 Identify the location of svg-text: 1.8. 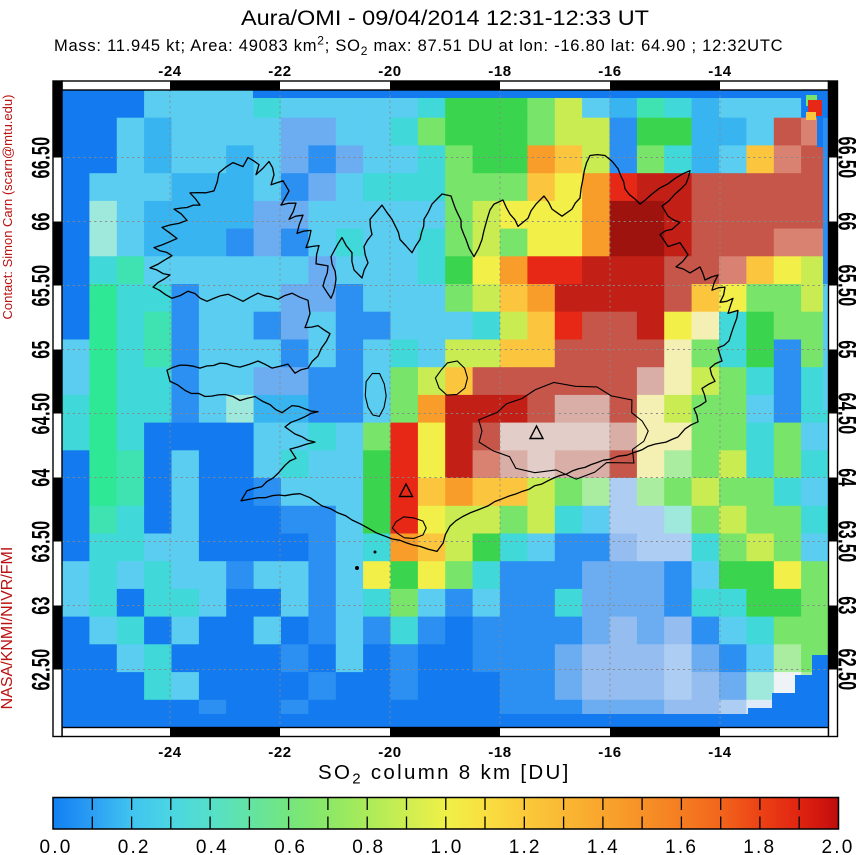
(759, 846).